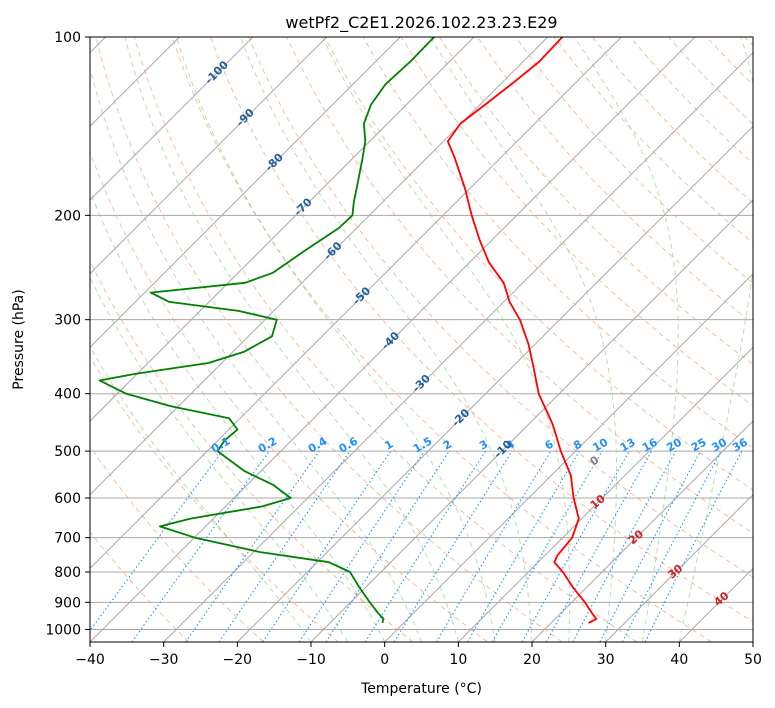 The height and width of the screenshot is (708, 775). What do you see at coordinates (67, 38) in the screenshot?
I see `y-tick-label: 100` at bounding box center [67, 38].